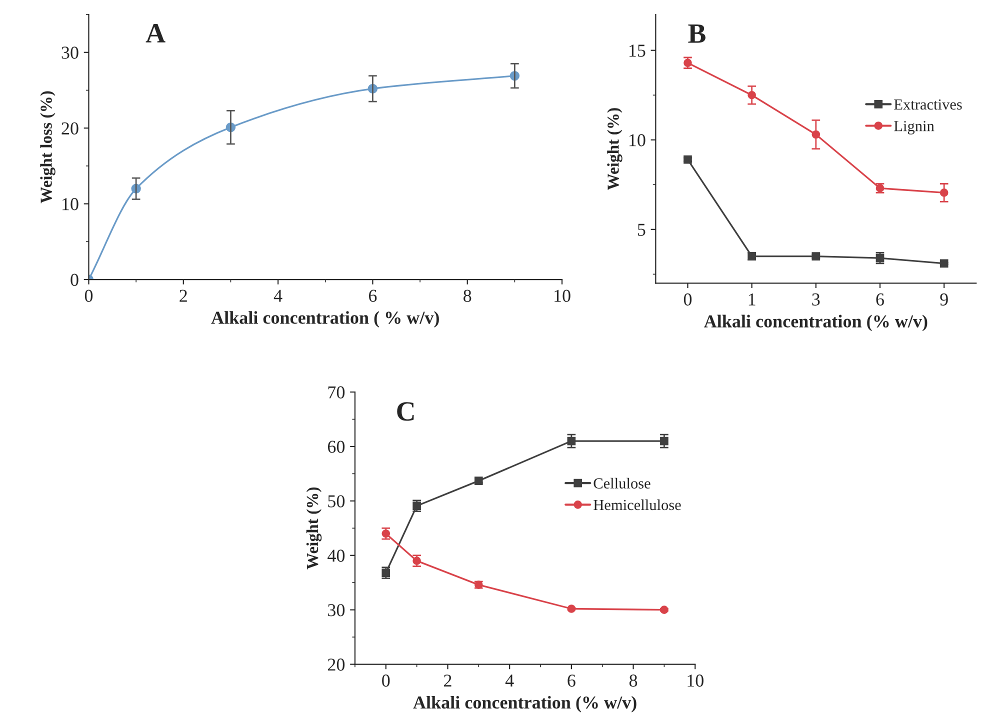 Image resolution: width=986 pixels, height=726 pixels. I want to click on y-tick-label: 5, so click(642, 230).